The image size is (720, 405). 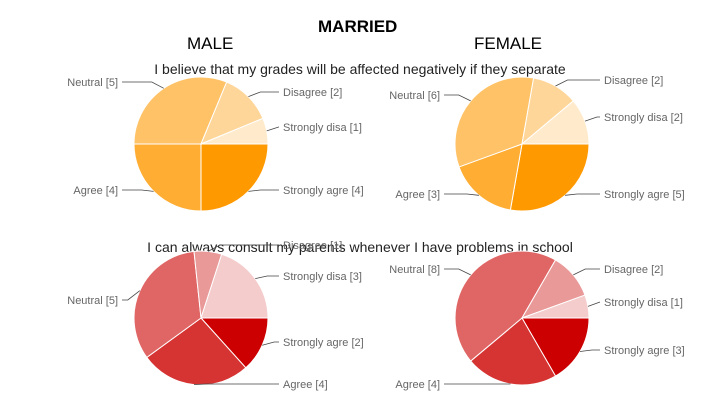 I want to click on male-heading: MALE, so click(x=210, y=43).